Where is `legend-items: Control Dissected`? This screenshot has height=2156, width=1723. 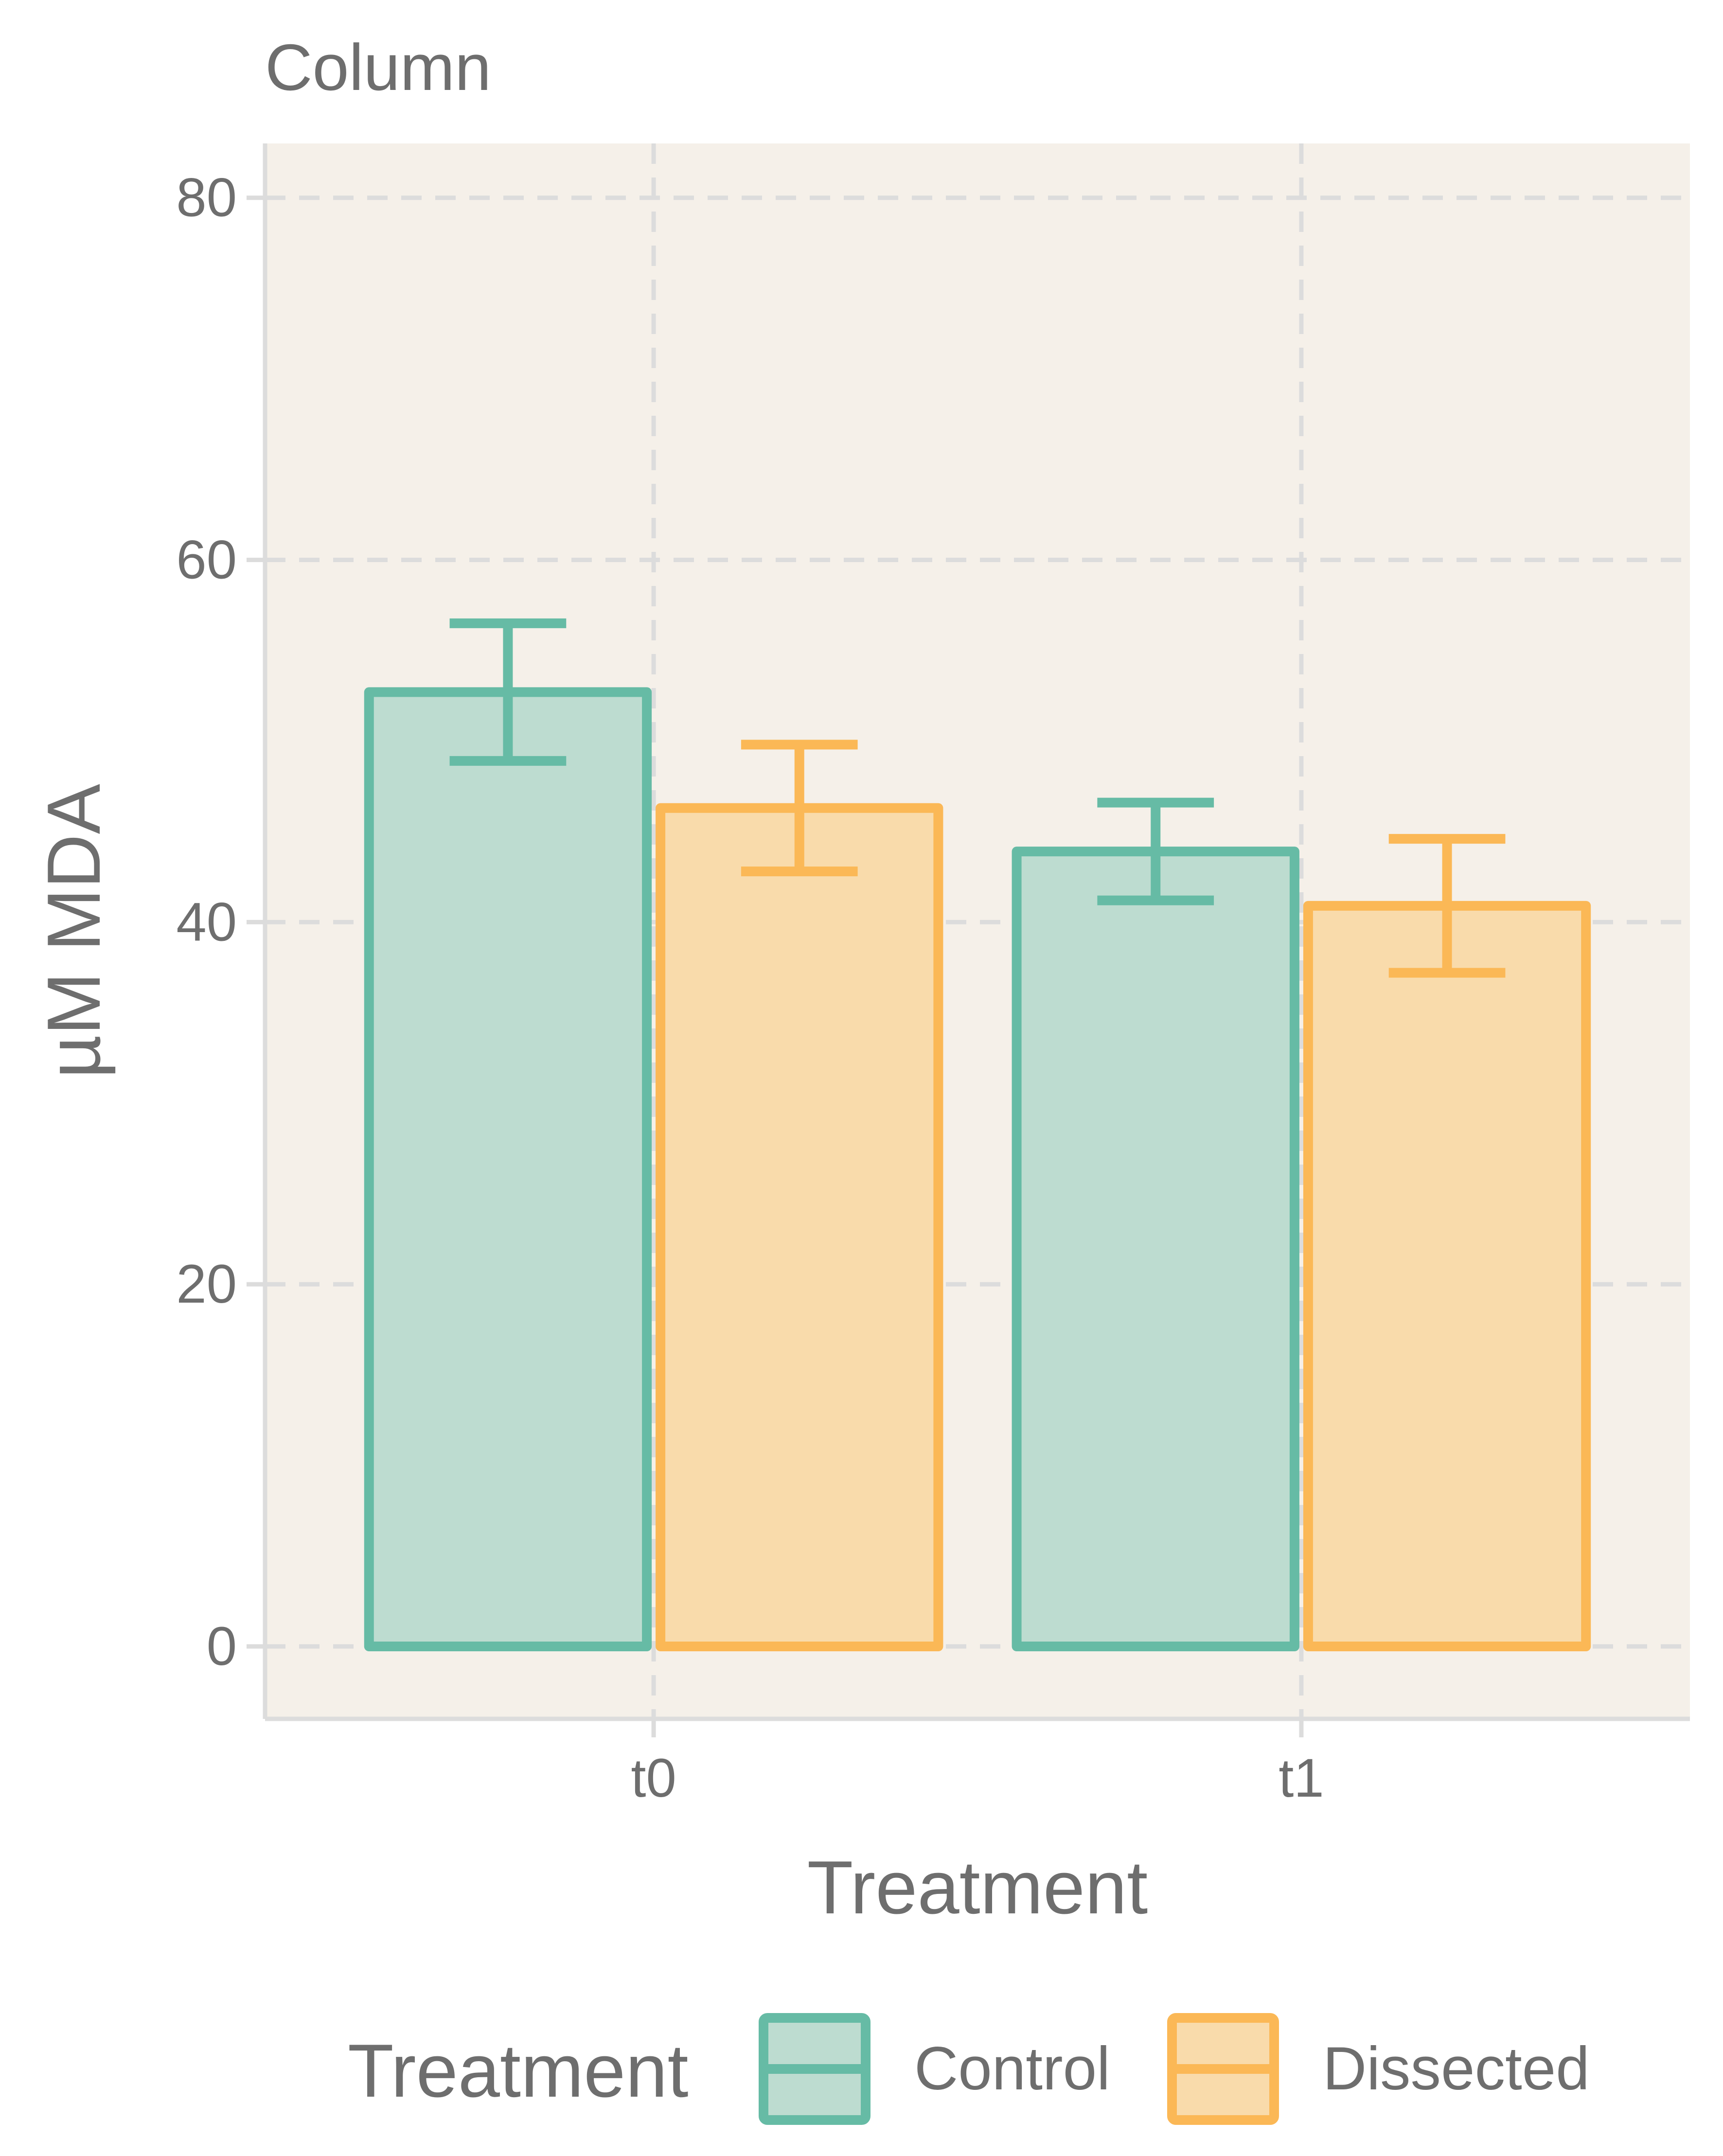 legend-items: Control Dissected is located at coordinates (1174, 2069).